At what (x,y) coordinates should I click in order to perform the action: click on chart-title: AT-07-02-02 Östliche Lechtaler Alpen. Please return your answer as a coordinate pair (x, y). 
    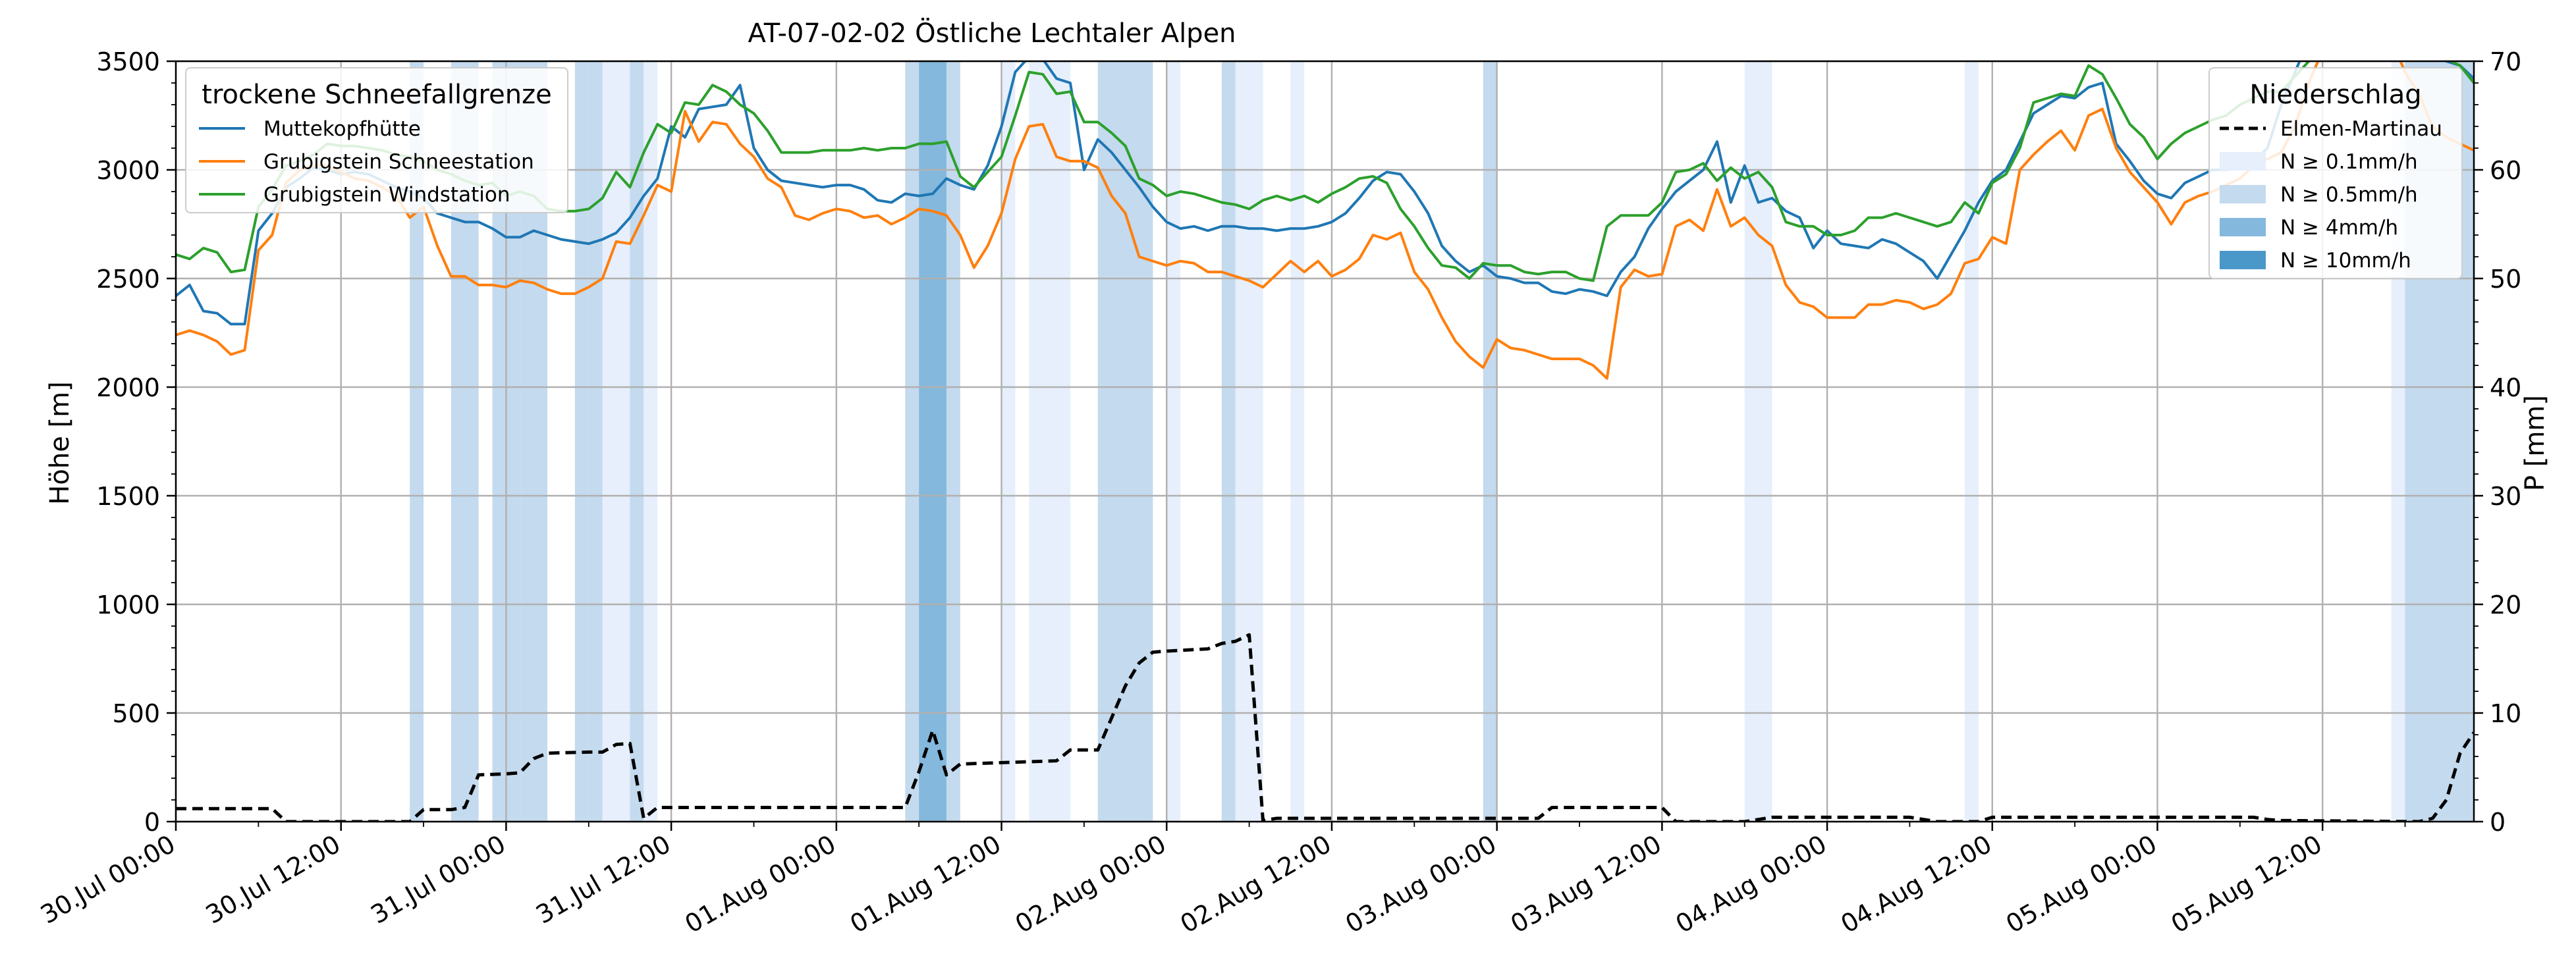
    Looking at the image, I should click on (992, 33).